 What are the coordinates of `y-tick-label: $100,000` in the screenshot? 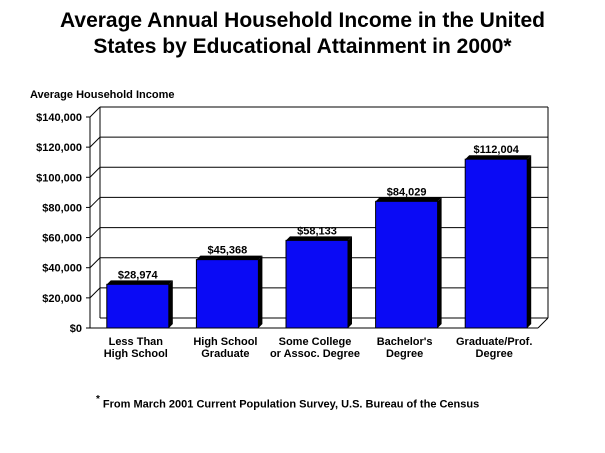 It's located at (59, 178).